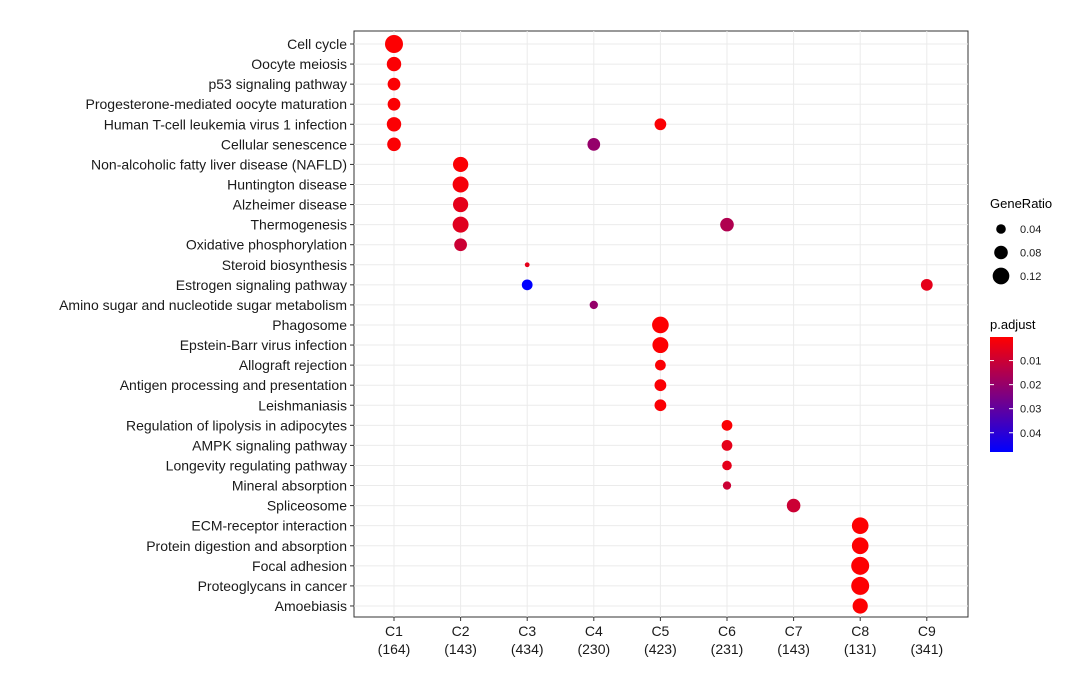 The image size is (1074, 683). I want to click on y-tick-label: AMPK signaling pathway, so click(269, 445).